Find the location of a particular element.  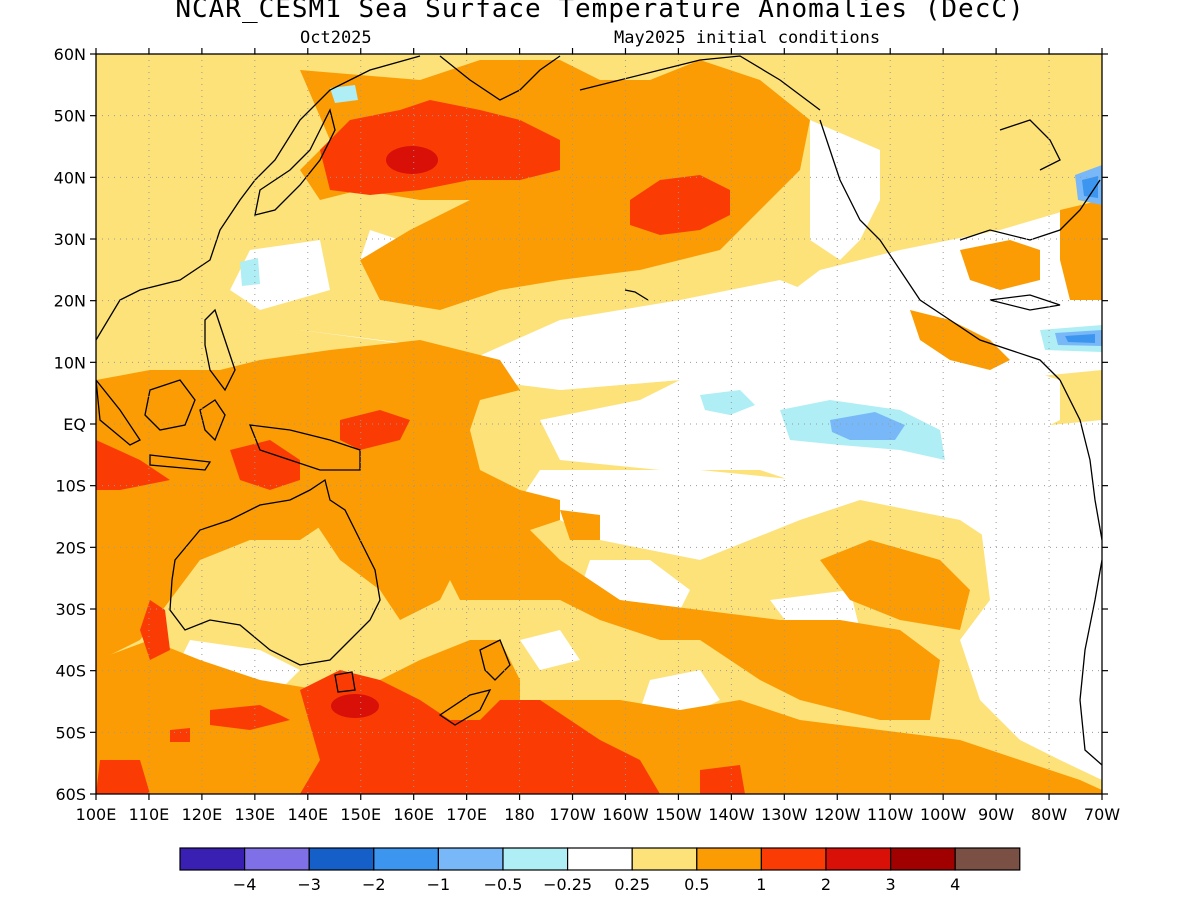

hawaii-islands is located at coordinates (636, 295).